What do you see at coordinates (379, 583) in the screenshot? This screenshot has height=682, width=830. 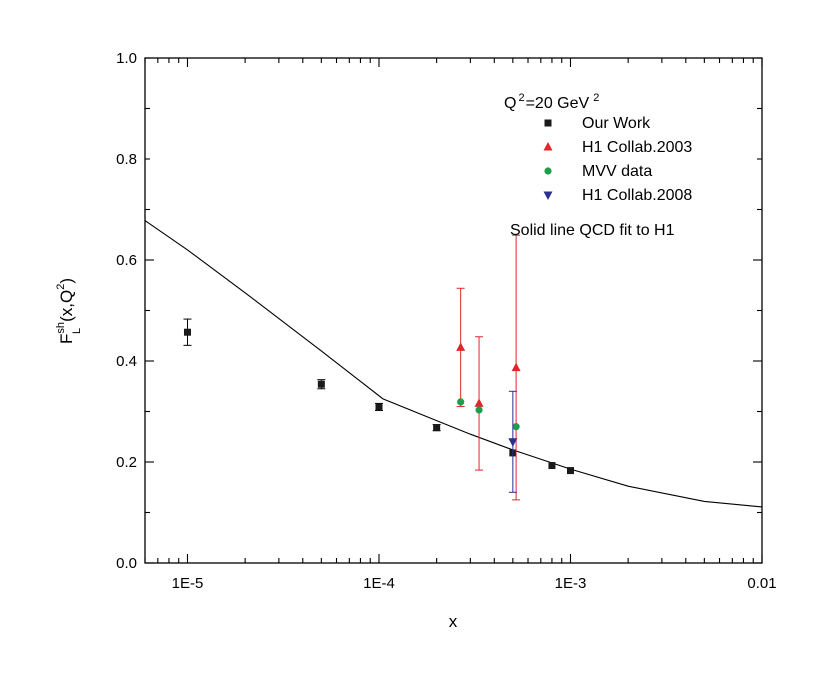 I see `x-tick-label: 1E-4` at bounding box center [379, 583].